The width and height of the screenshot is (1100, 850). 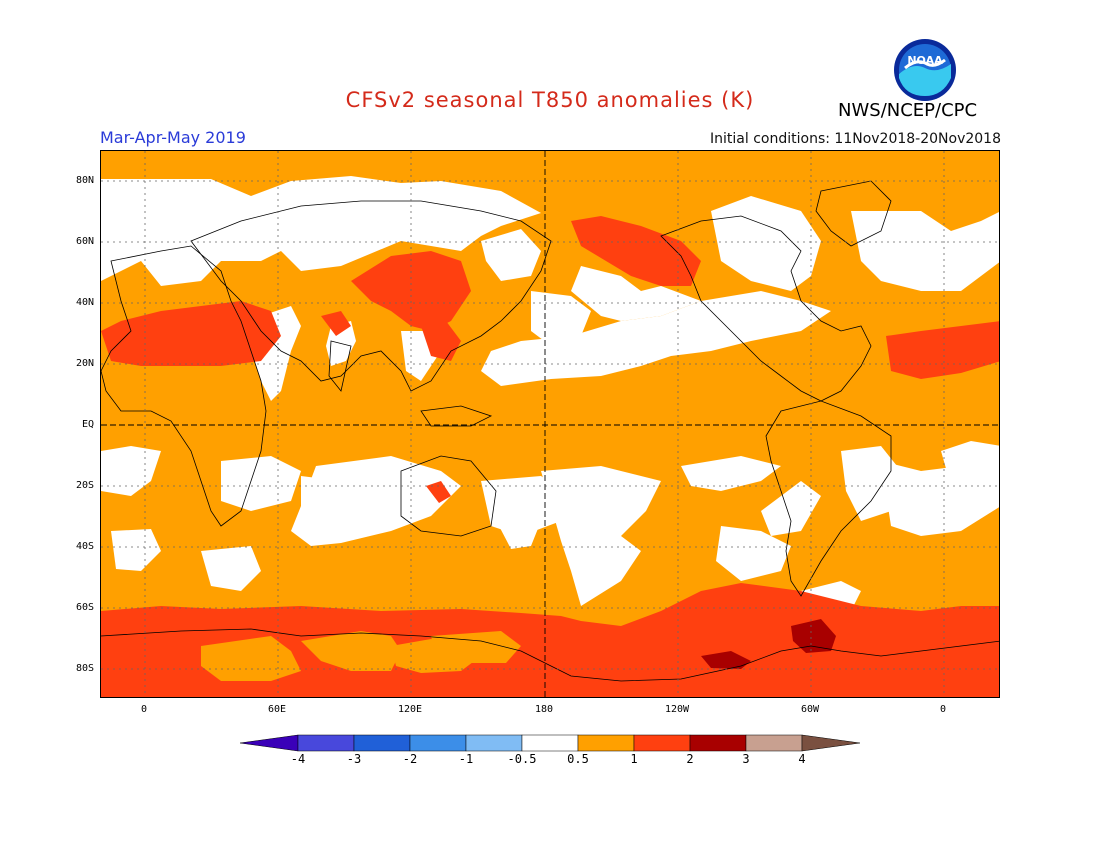 What do you see at coordinates (84, 180) in the screenshot?
I see `lat-label: 80N` at bounding box center [84, 180].